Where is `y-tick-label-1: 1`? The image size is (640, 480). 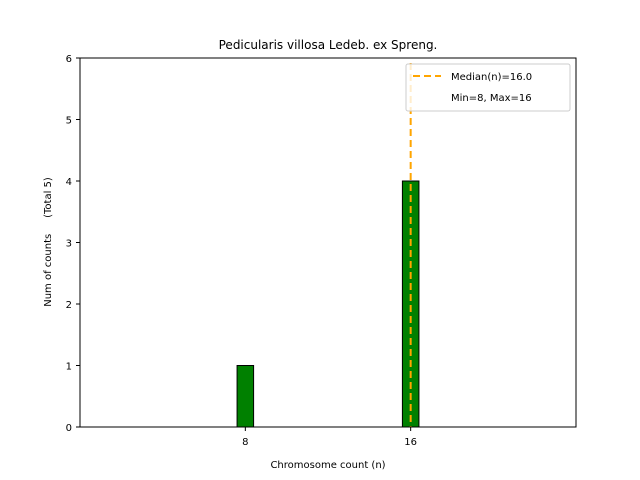
y-tick-label-1: 1 is located at coordinates (69, 367).